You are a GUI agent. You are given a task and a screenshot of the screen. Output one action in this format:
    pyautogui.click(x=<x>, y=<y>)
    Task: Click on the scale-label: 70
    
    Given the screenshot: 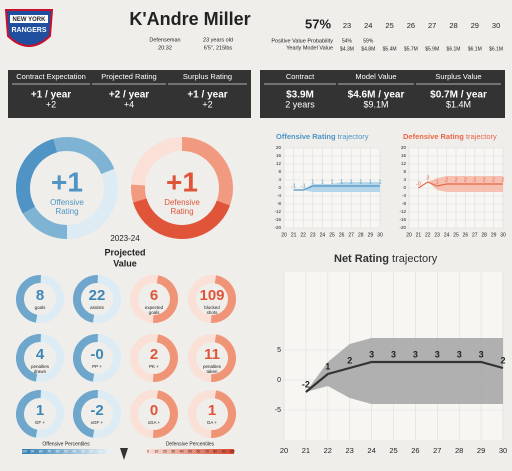 What is the action you would take?
    pyautogui.click(x=207, y=451)
    